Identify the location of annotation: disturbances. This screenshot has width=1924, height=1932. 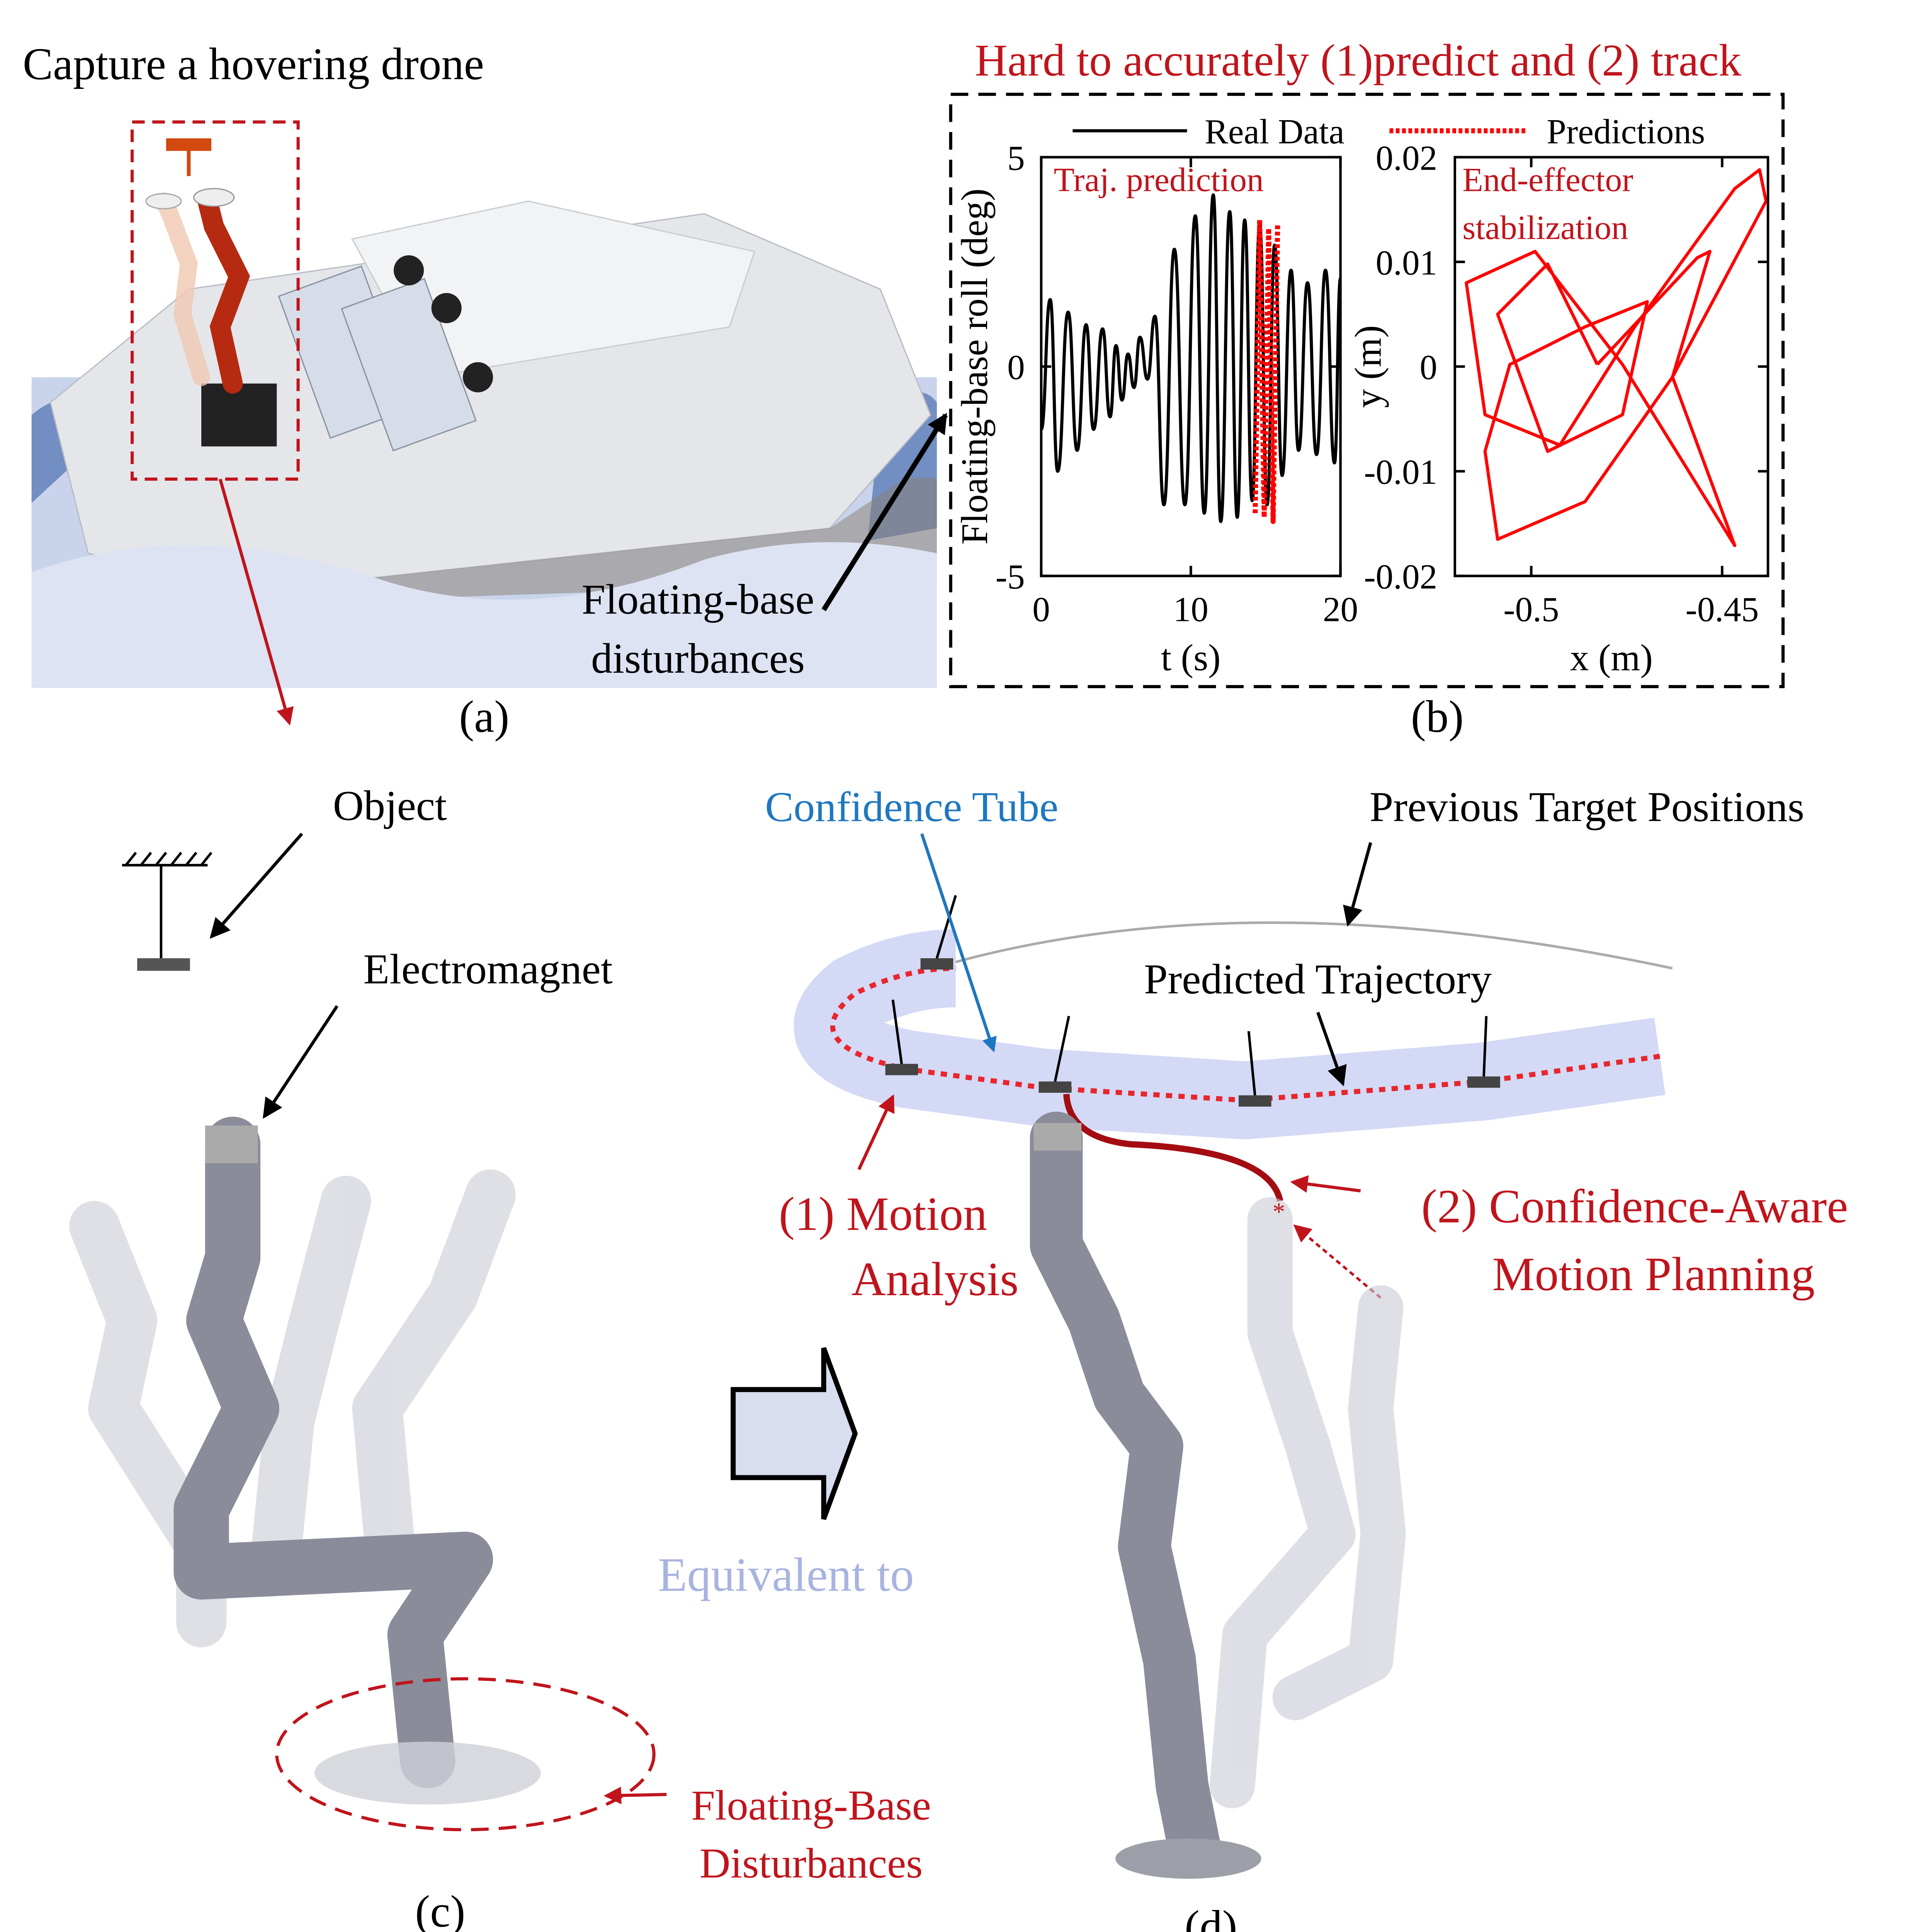
(698, 658).